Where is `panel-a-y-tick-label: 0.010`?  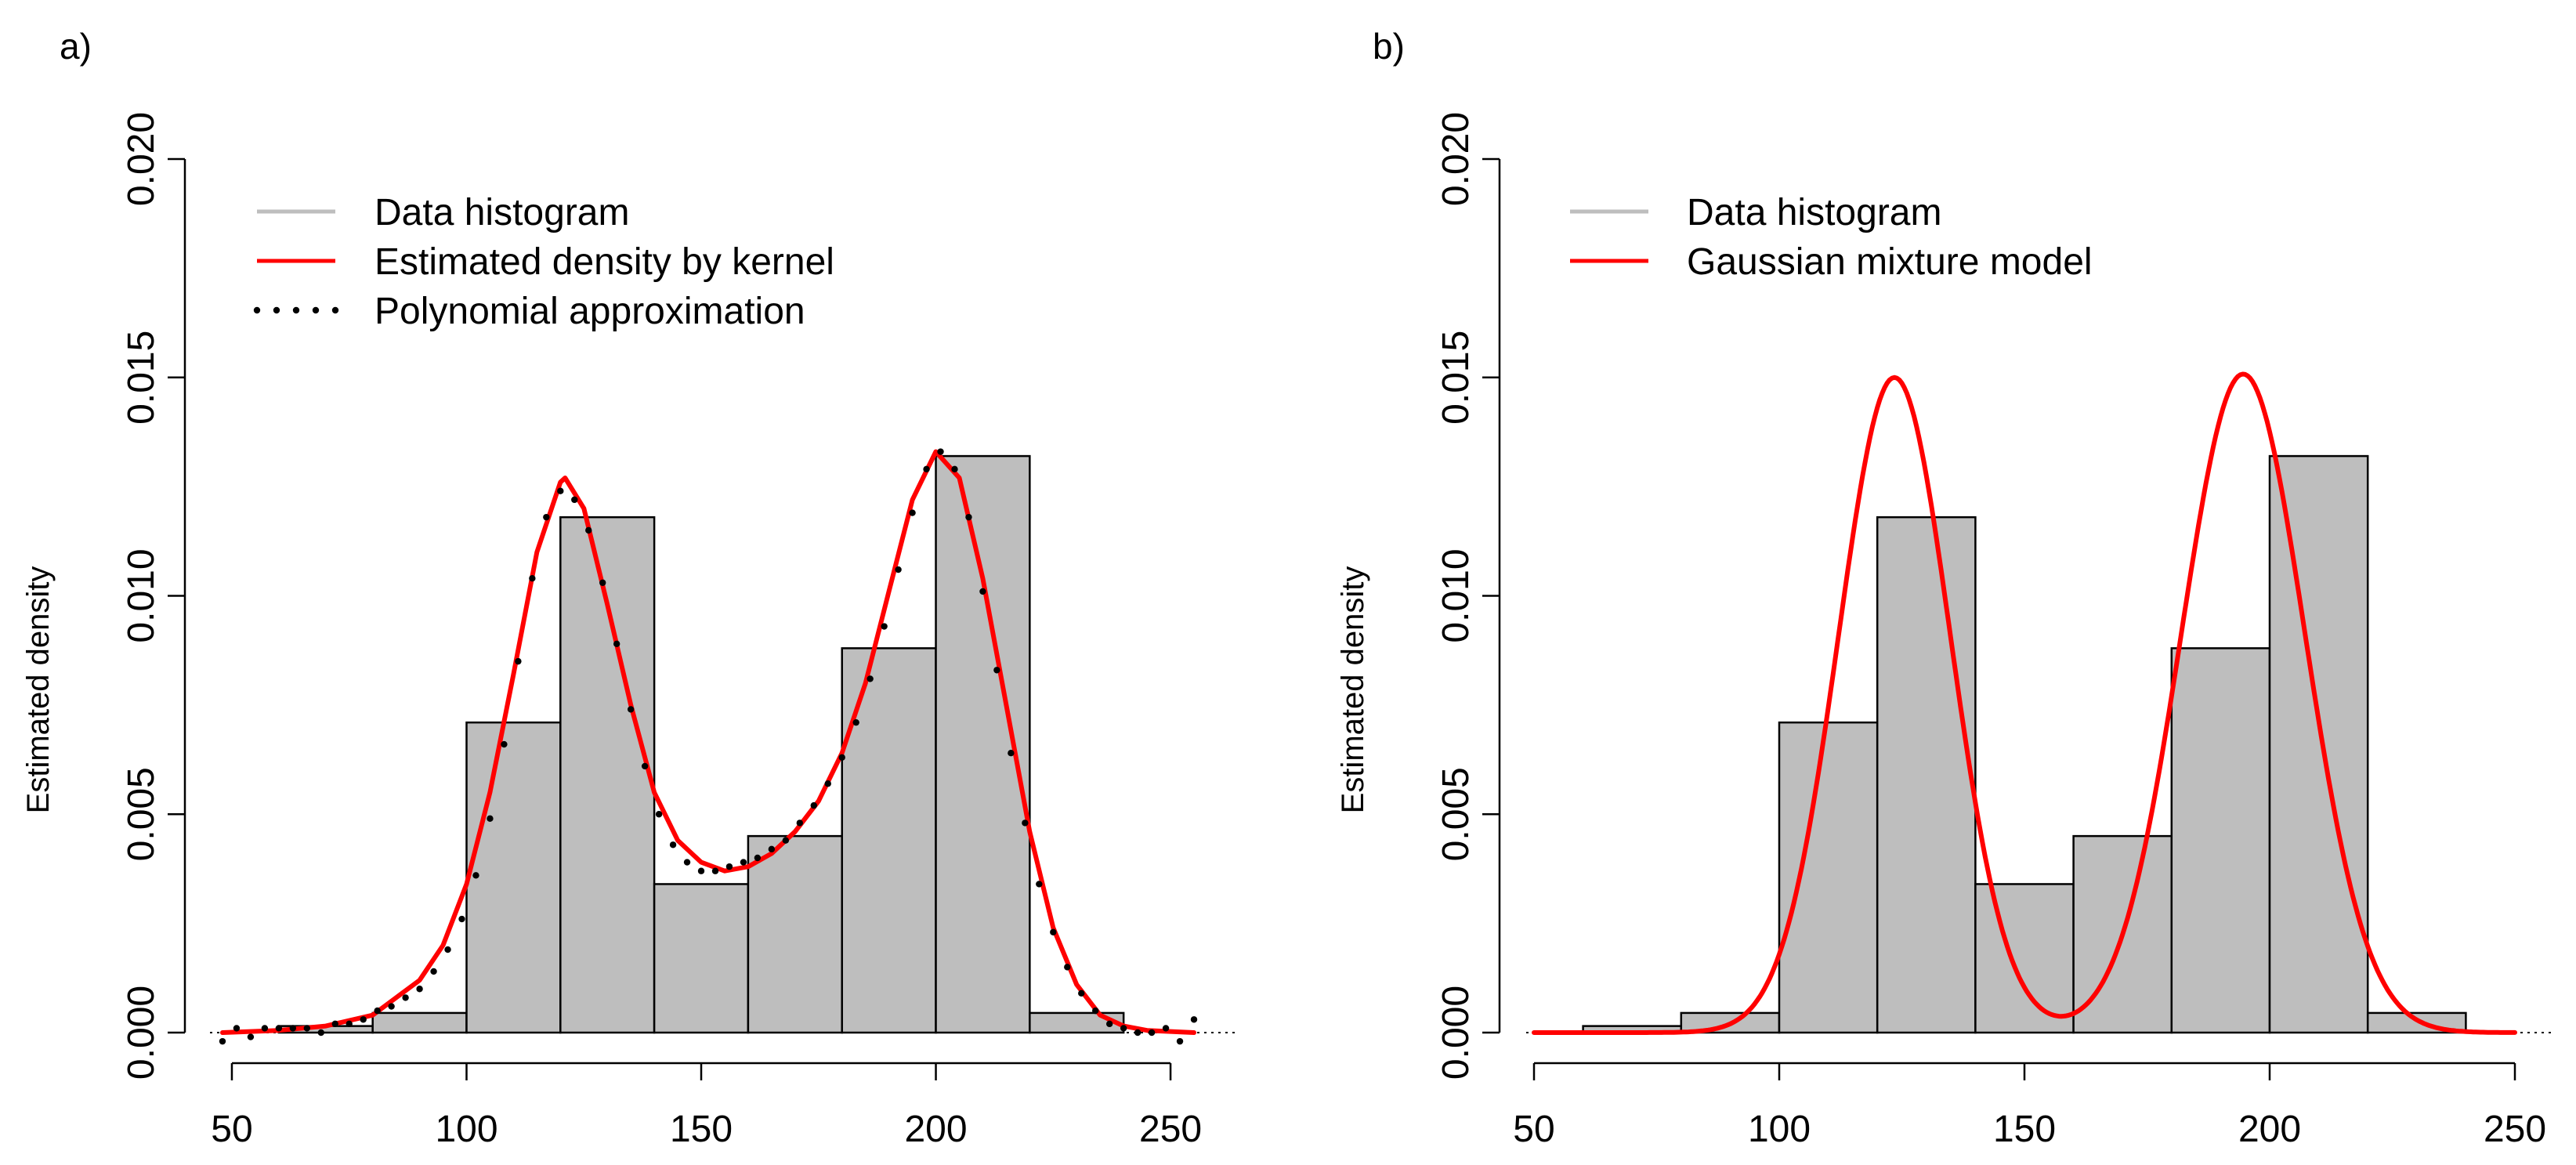
panel-a-y-tick-label: 0.010 is located at coordinates (142, 595).